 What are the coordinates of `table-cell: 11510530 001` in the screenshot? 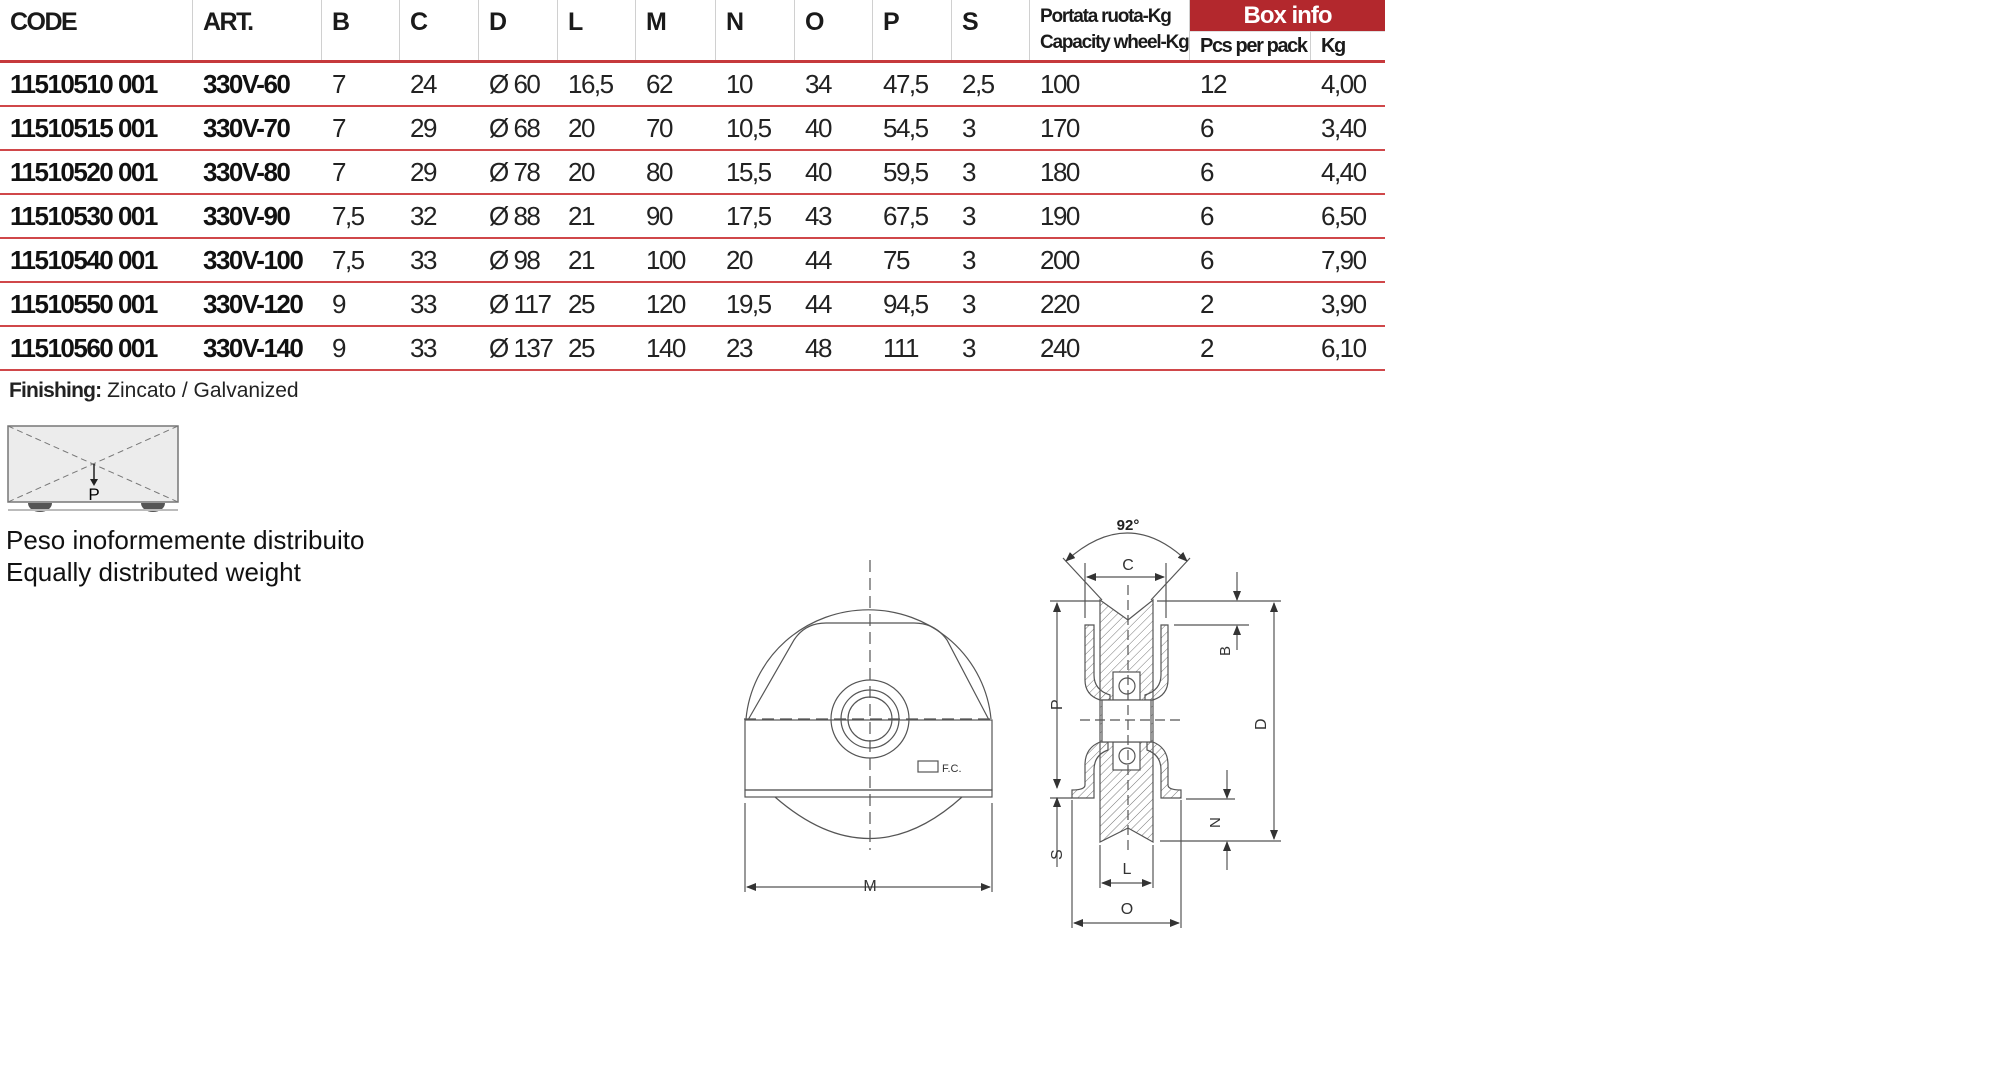 It's located at (84, 216).